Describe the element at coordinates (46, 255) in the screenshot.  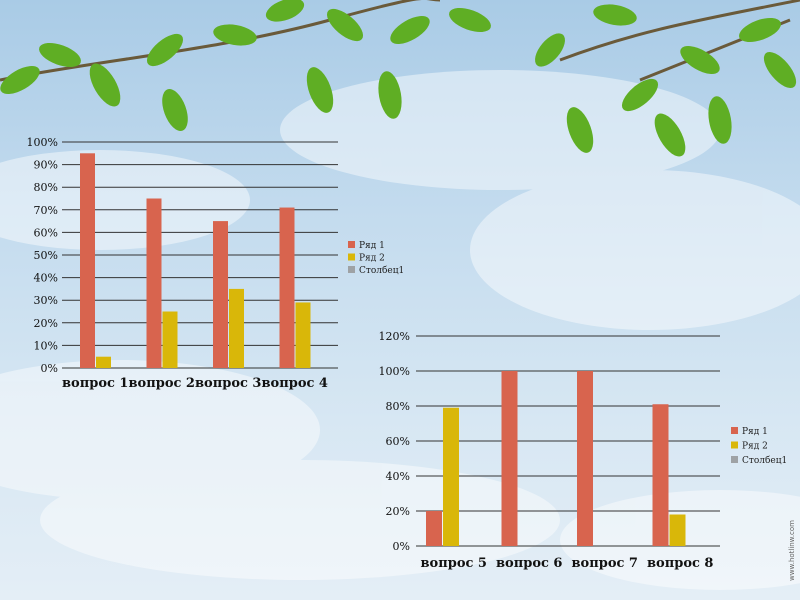
I see `y-tick-label: 50%` at that location.